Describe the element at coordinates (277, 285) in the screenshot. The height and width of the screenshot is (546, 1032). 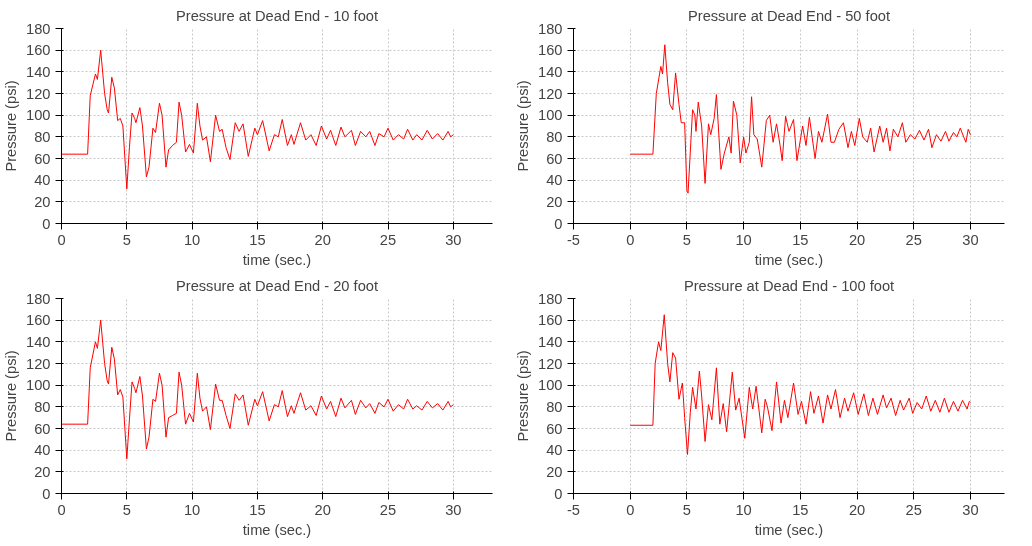
I see `chart-title: Pressure at Dead End - 20 foot` at that location.